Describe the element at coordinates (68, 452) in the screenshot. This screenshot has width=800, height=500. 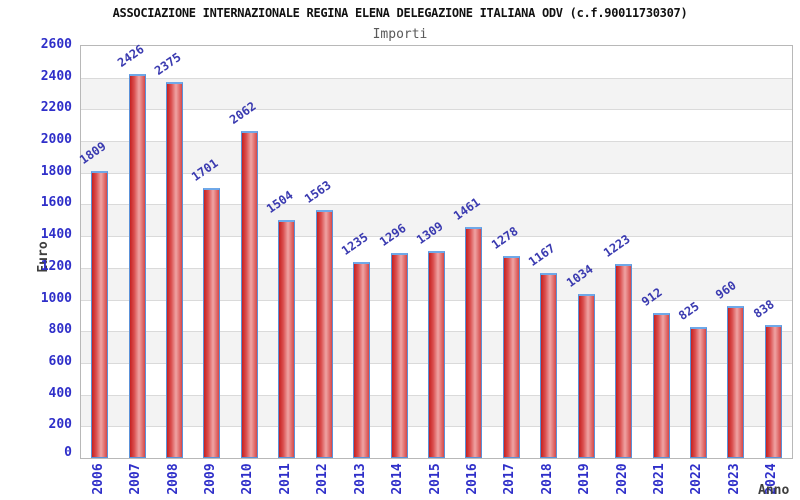
I see `y-tick-label-0: 0` at that location.